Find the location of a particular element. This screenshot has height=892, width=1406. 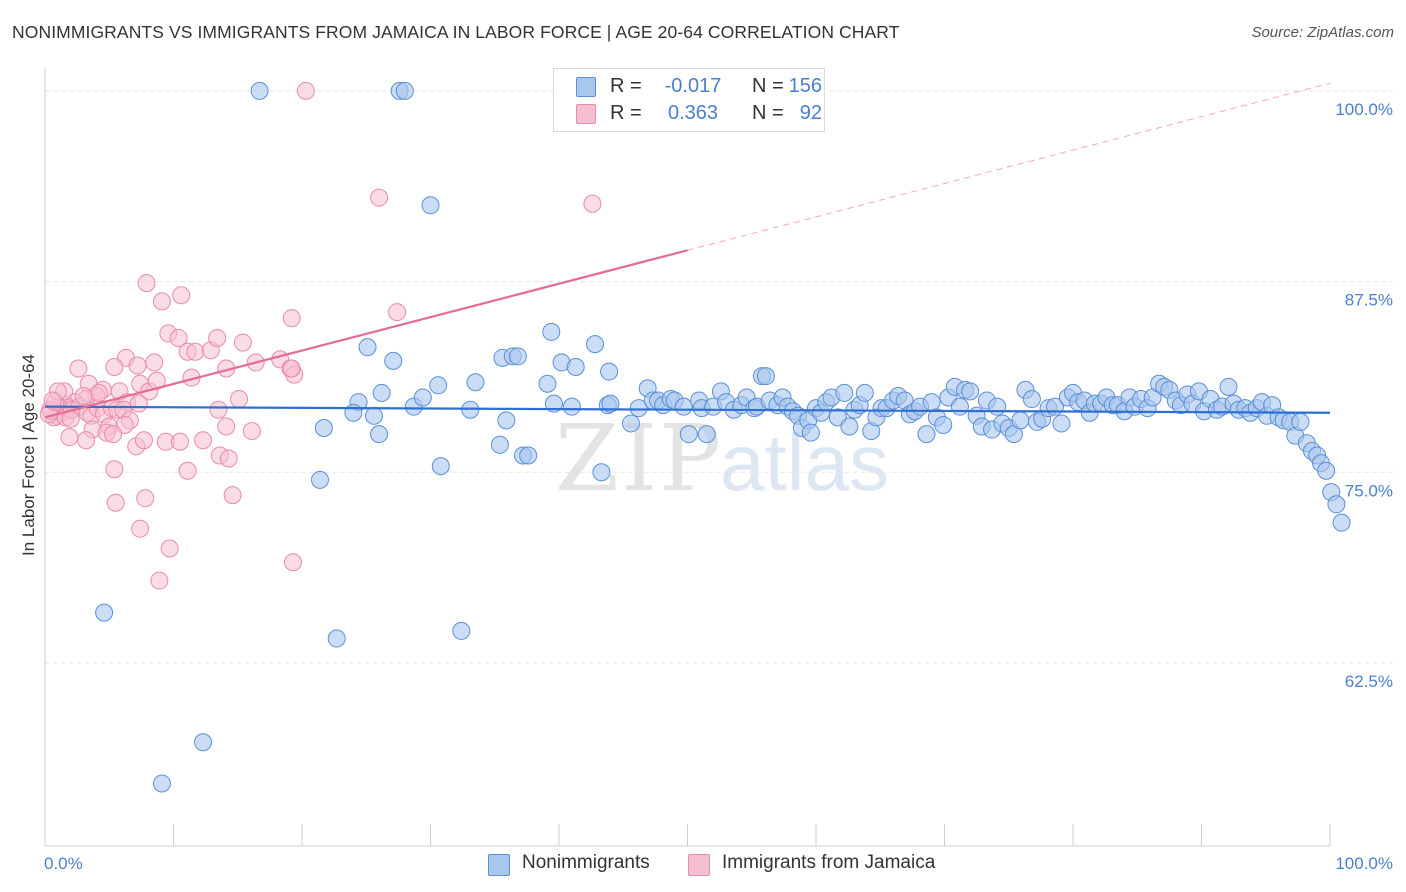

legend-r-value: -0.017 is located at coordinates (693, 86).